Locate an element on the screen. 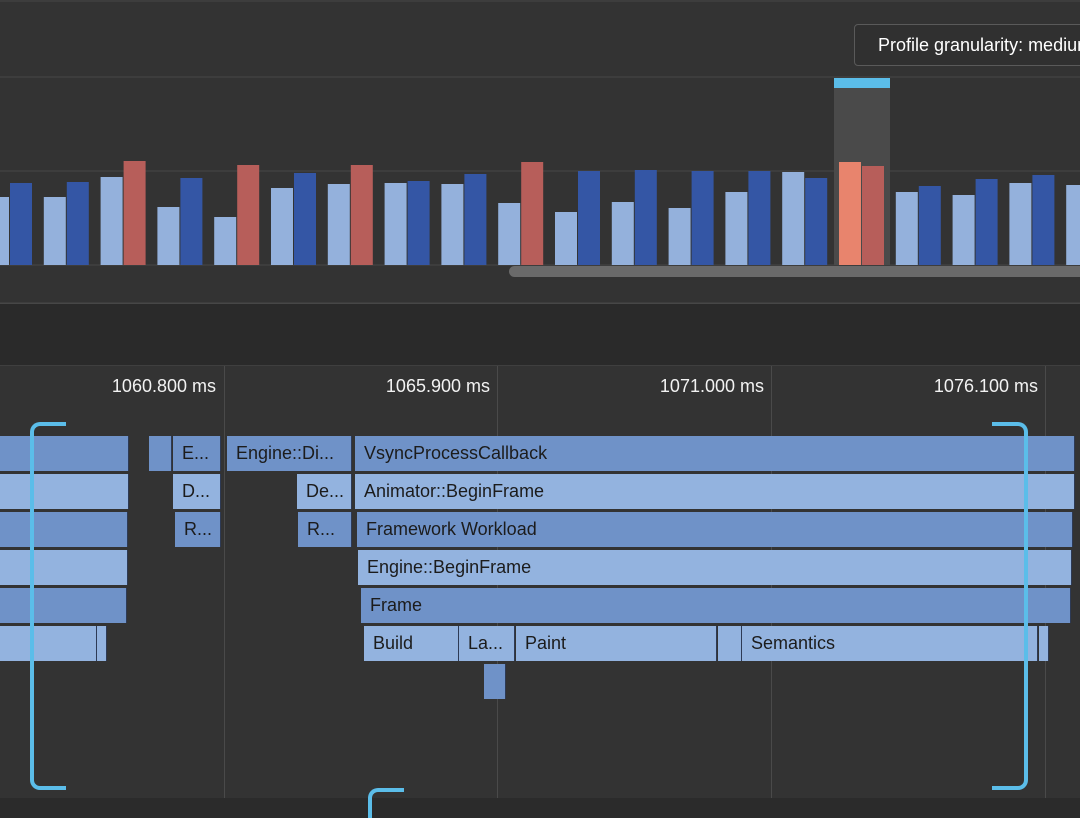  flame-event-bar: Engine::BeginFrame is located at coordinates (715, 567).